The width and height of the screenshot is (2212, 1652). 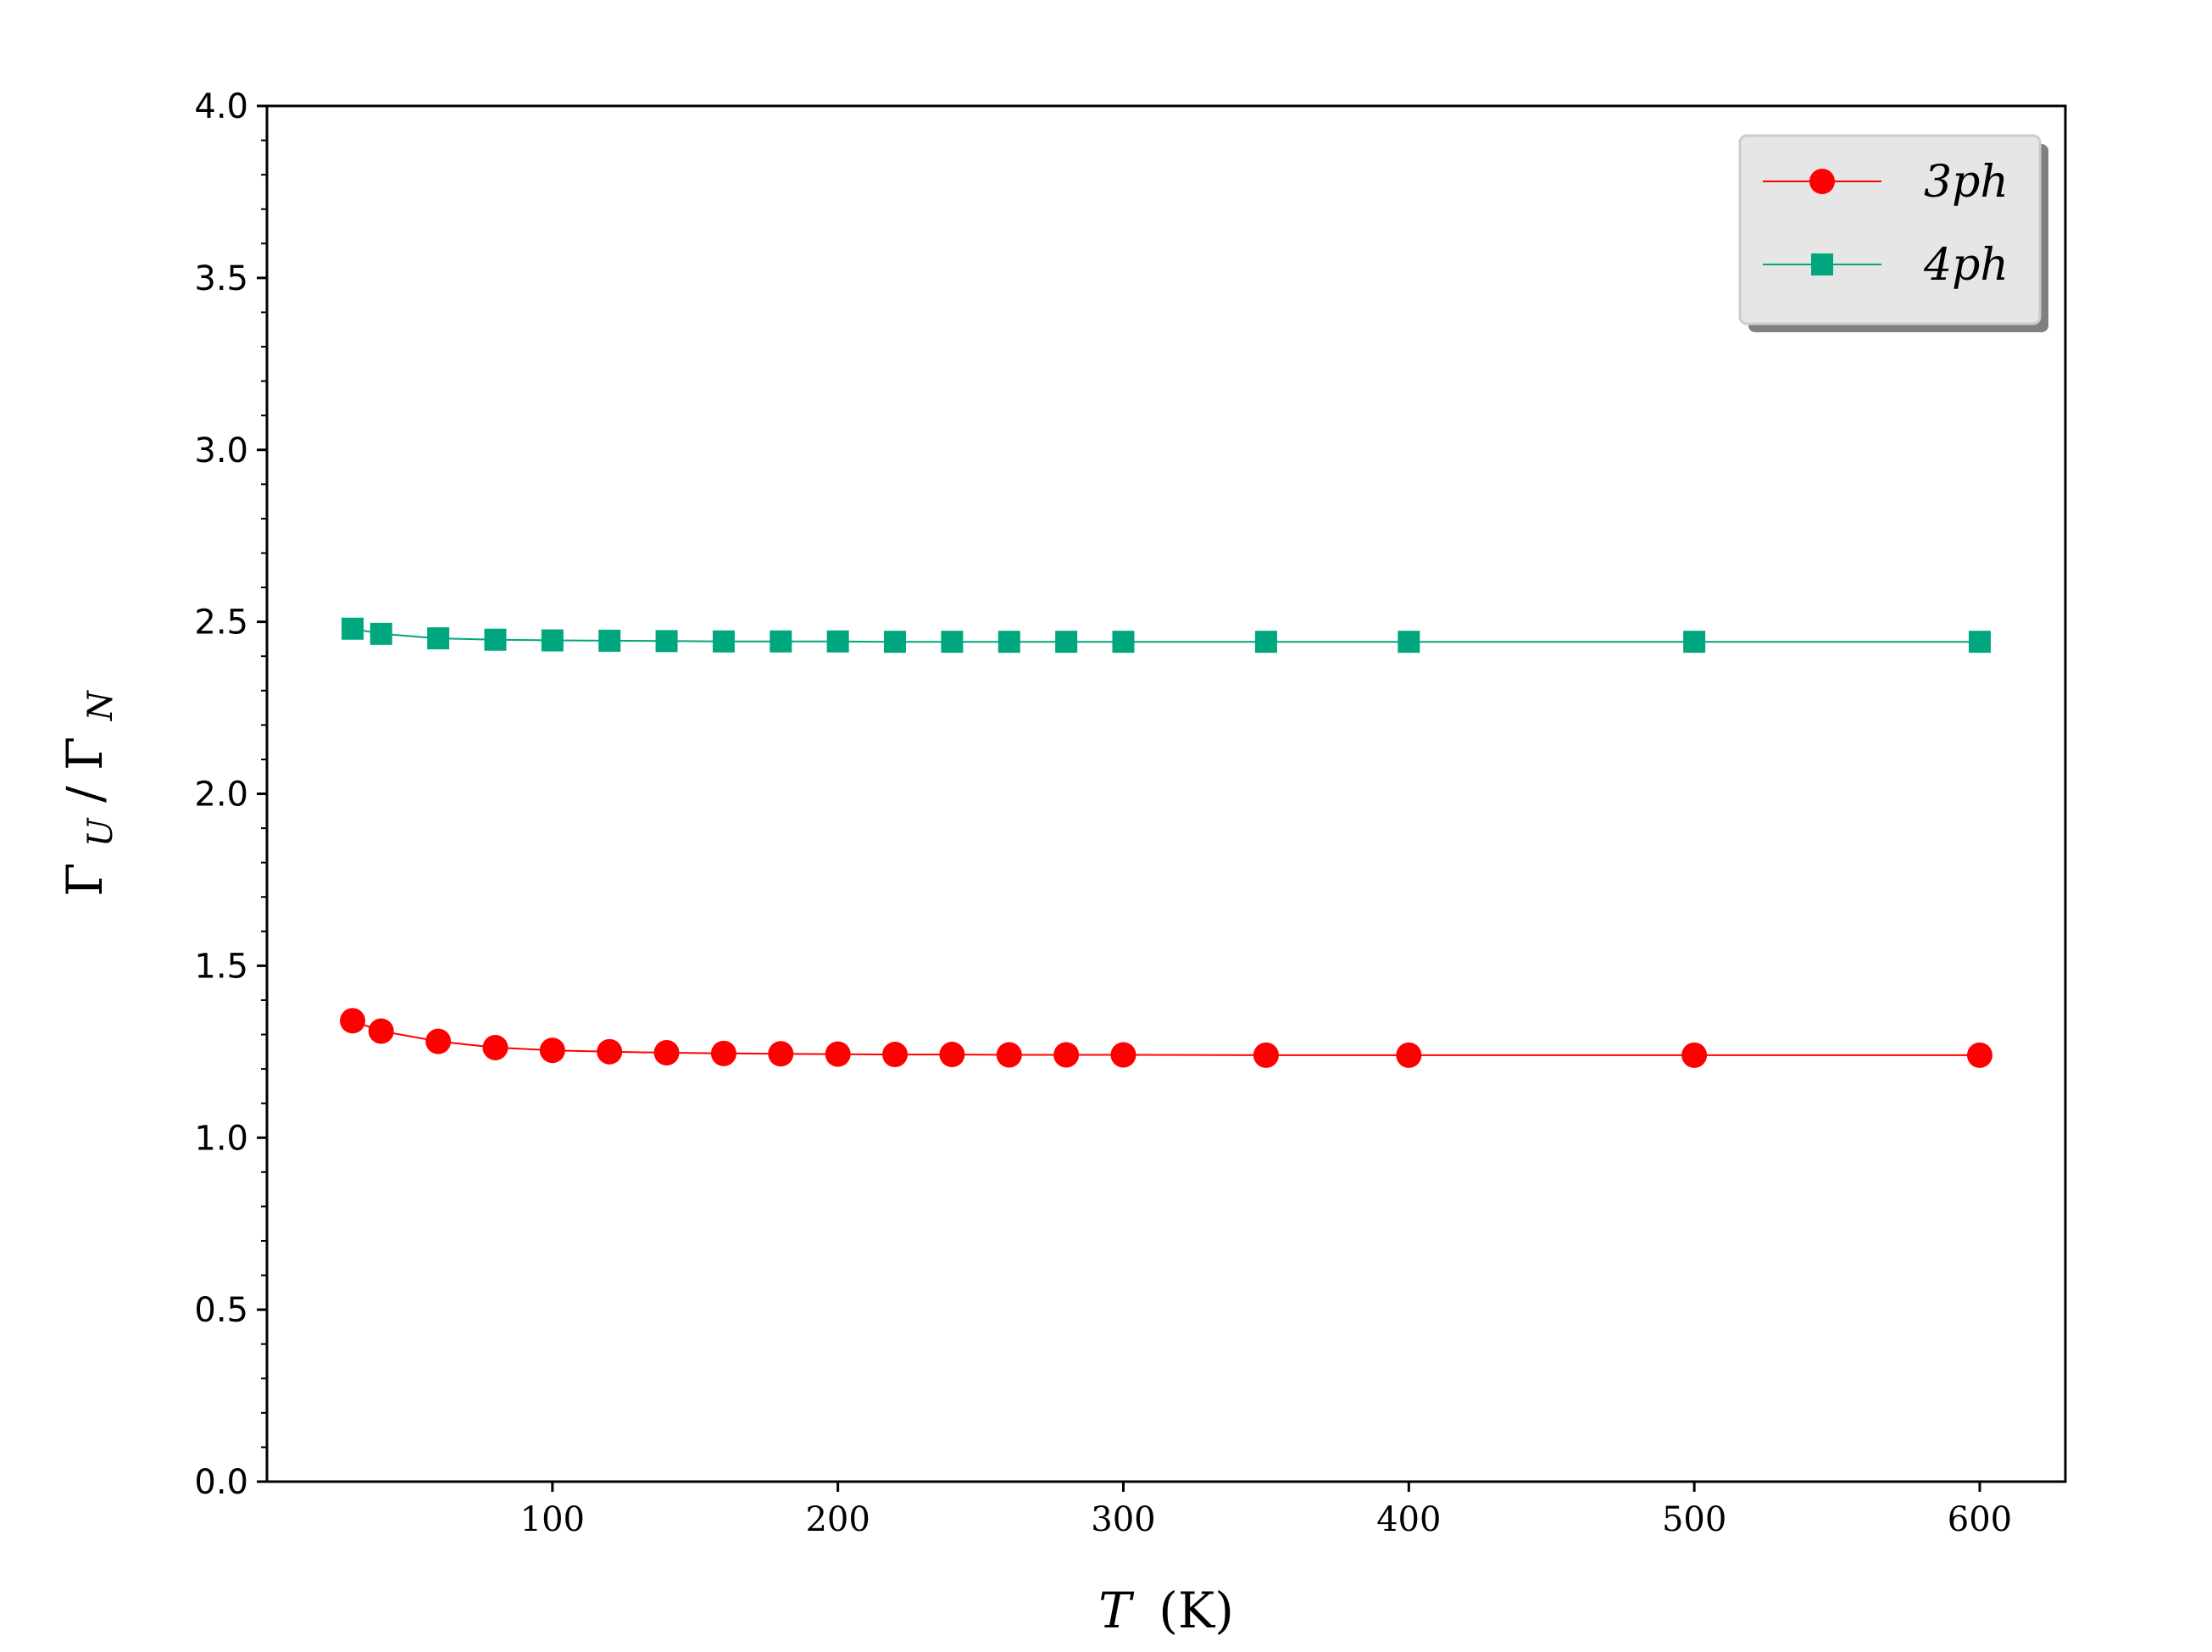 What do you see at coordinates (837, 1519) in the screenshot?
I see `x-tick-label: 200` at bounding box center [837, 1519].